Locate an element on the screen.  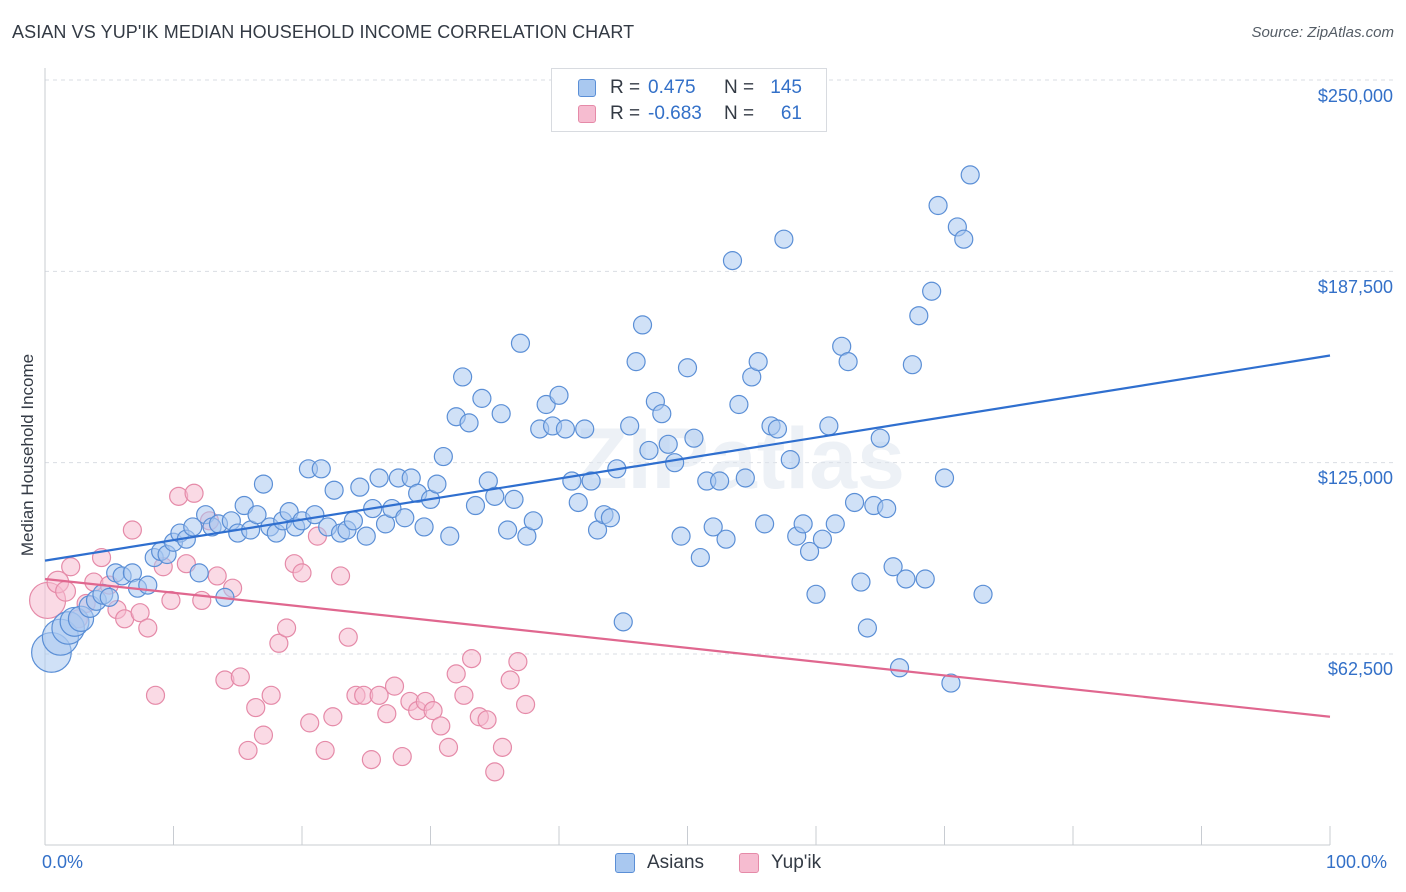
x-tick-label-min: 0.0% is located at coordinates (63, 862).